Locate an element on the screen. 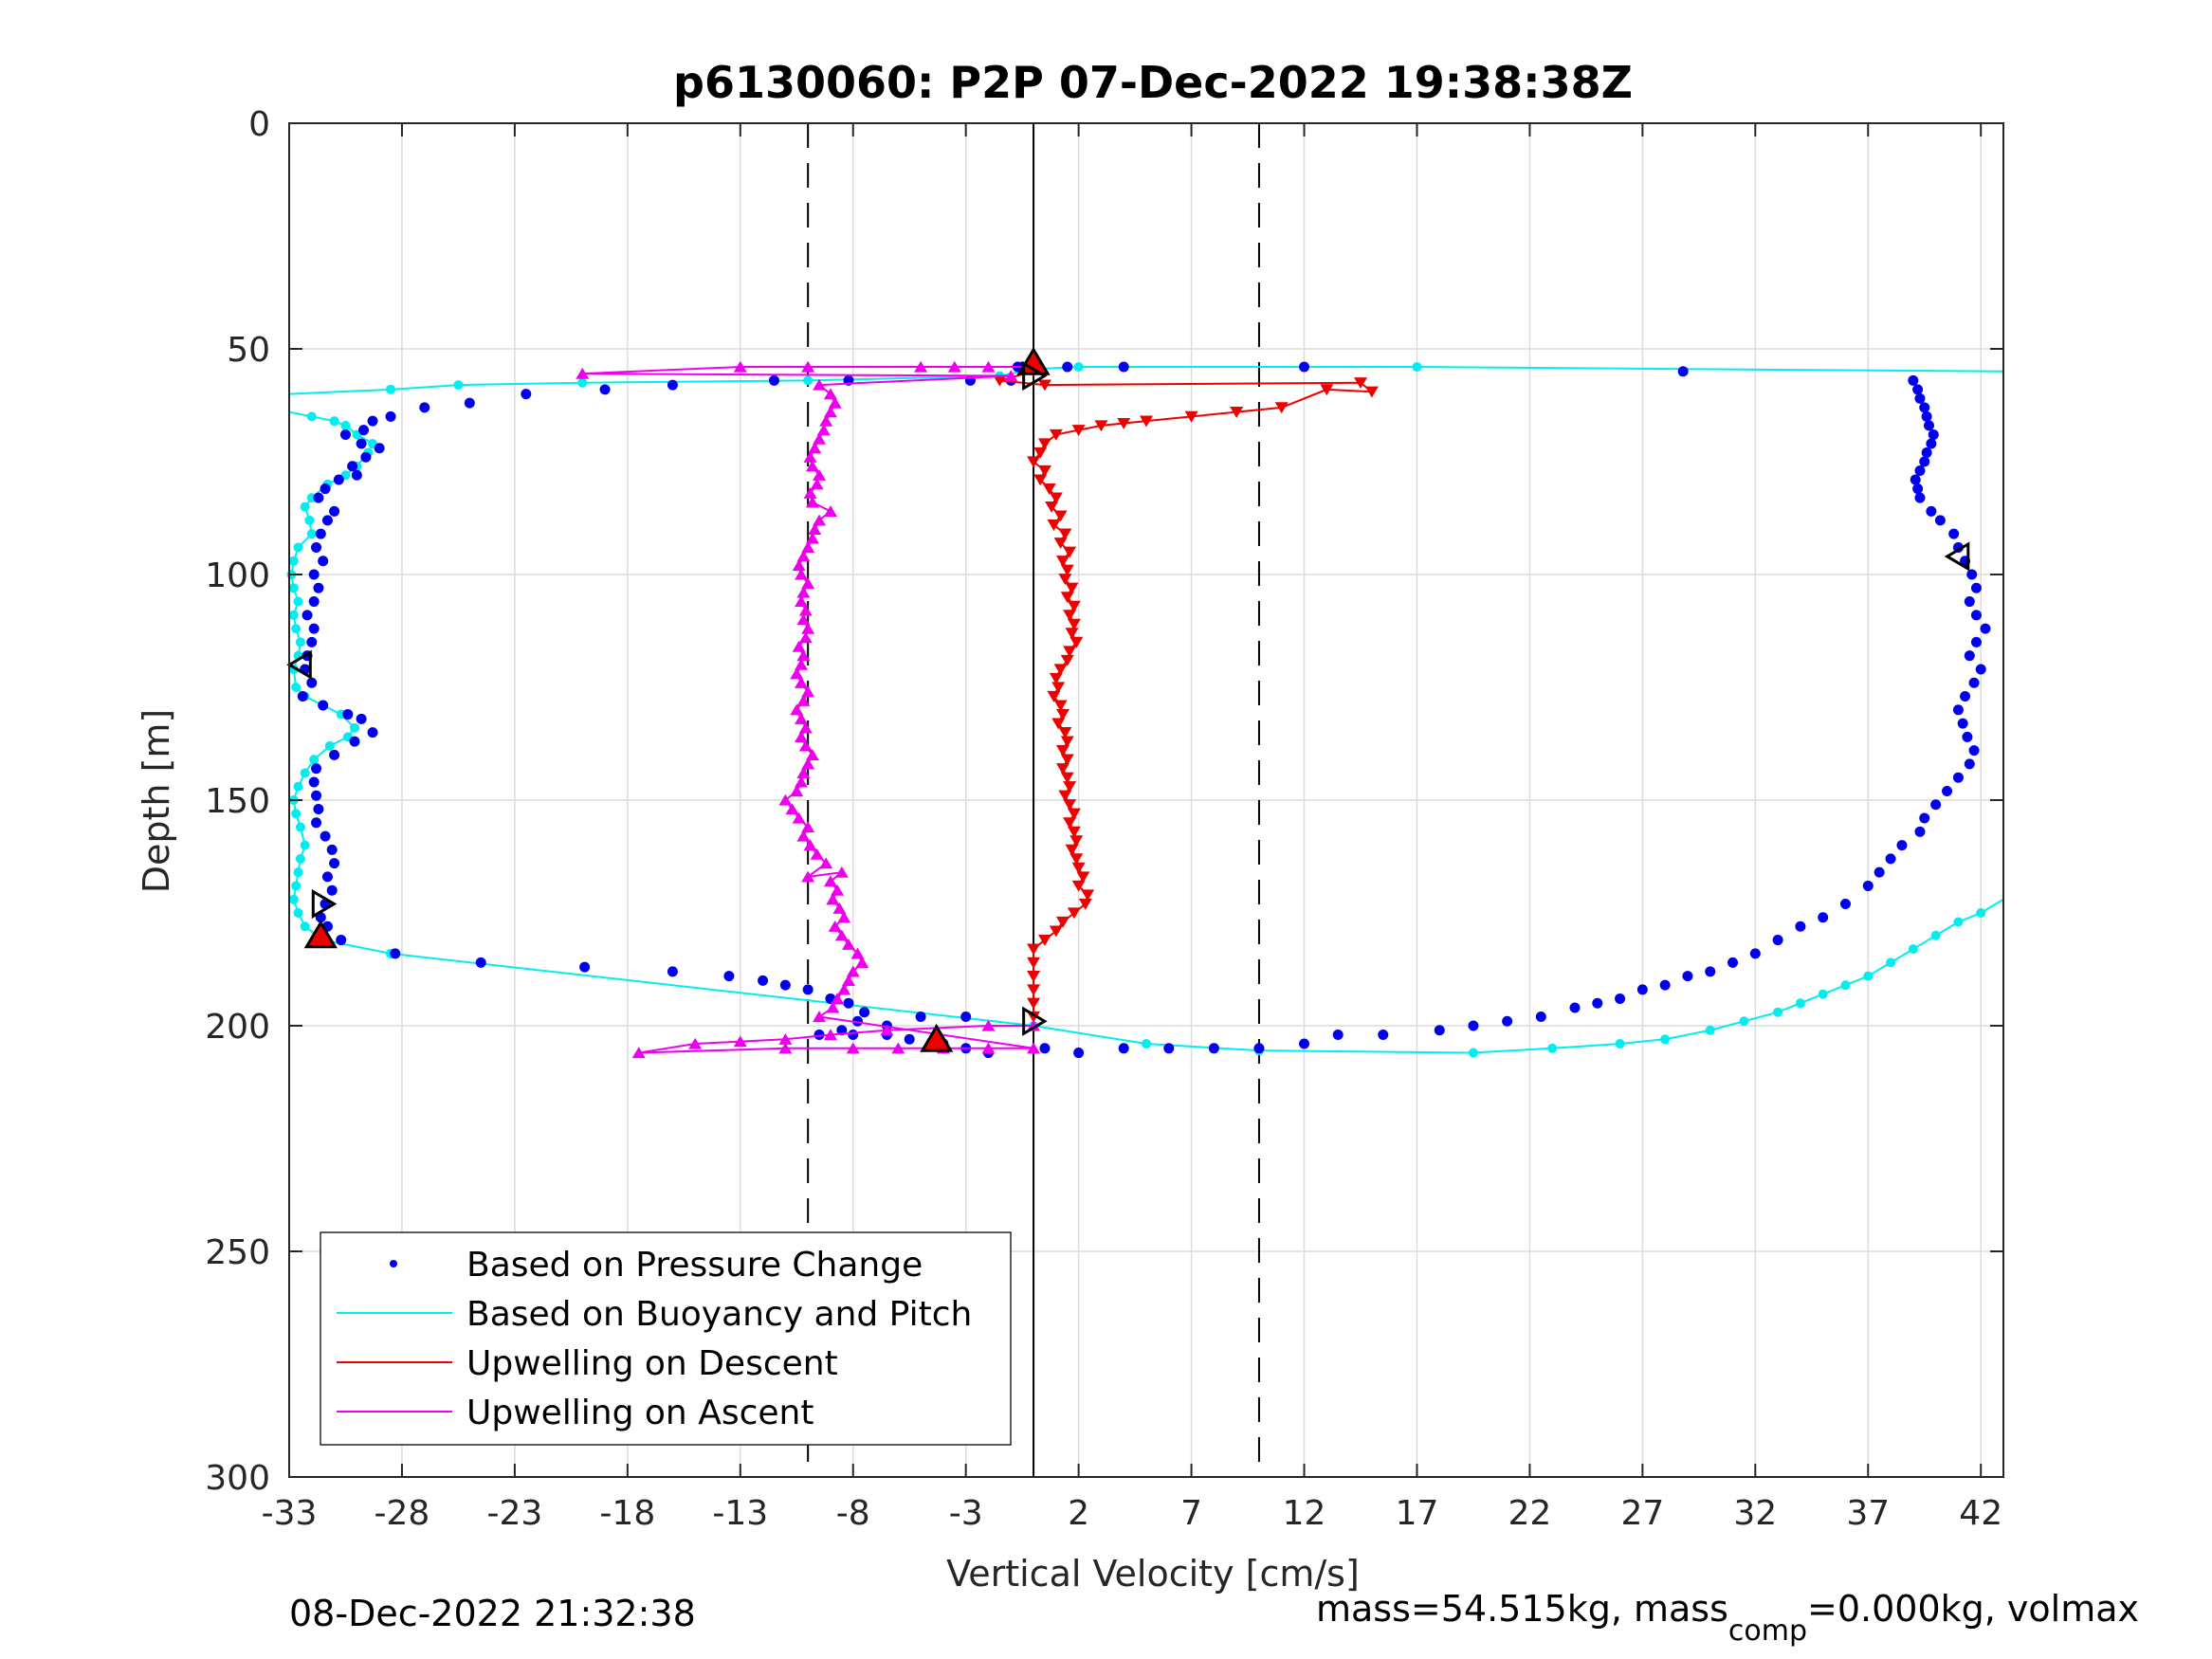  footer-mass-prefix: mass=54.515kg, mass is located at coordinates (1522, 1609).